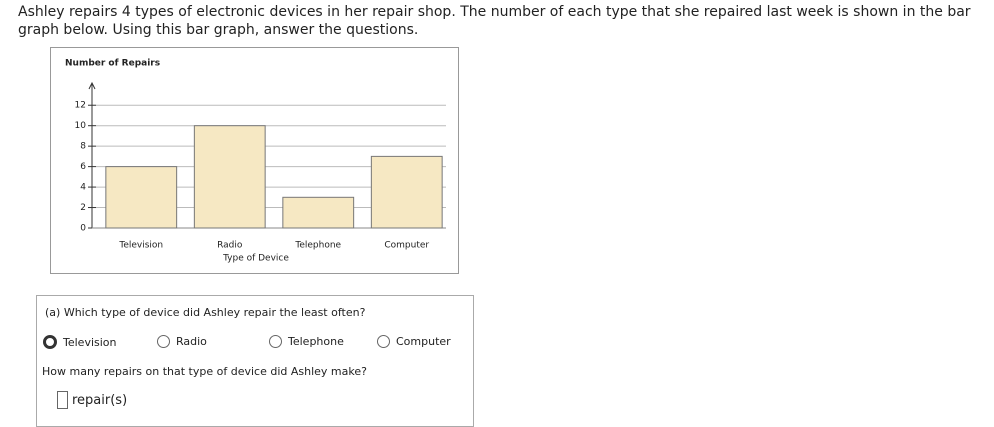 The image size is (994, 427). I want to click on option-label: Telephone, so click(316, 341).